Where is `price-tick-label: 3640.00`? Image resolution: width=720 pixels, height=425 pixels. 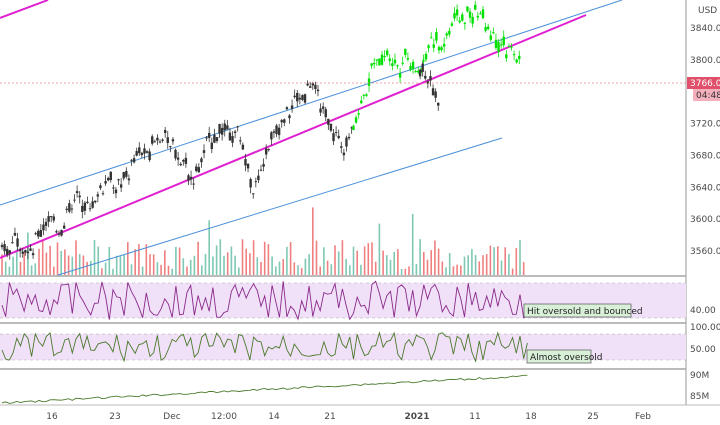
price-tick-label: 3640.00 is located at coordinates (705, 188).